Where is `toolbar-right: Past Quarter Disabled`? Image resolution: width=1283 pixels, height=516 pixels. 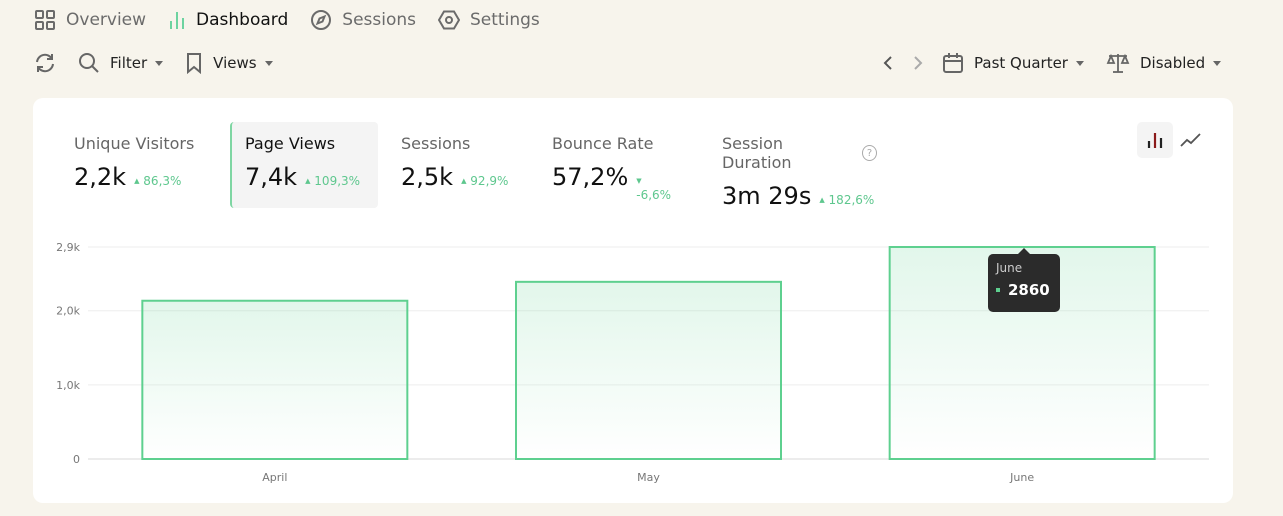 toolbar-right: Past Quarter Disabled is located at coordinates (1061, 63).